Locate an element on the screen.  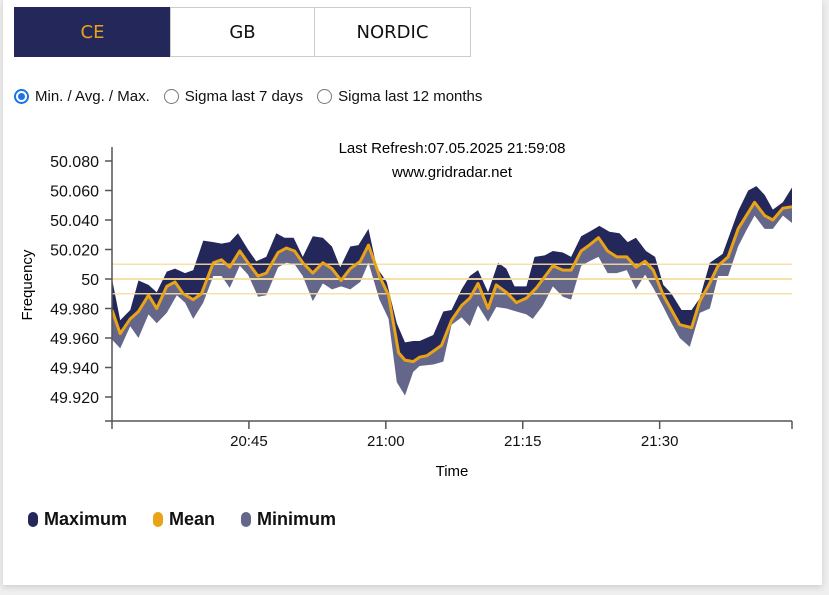
legend-item-mean: Mean is located at coordinates (184, 519).